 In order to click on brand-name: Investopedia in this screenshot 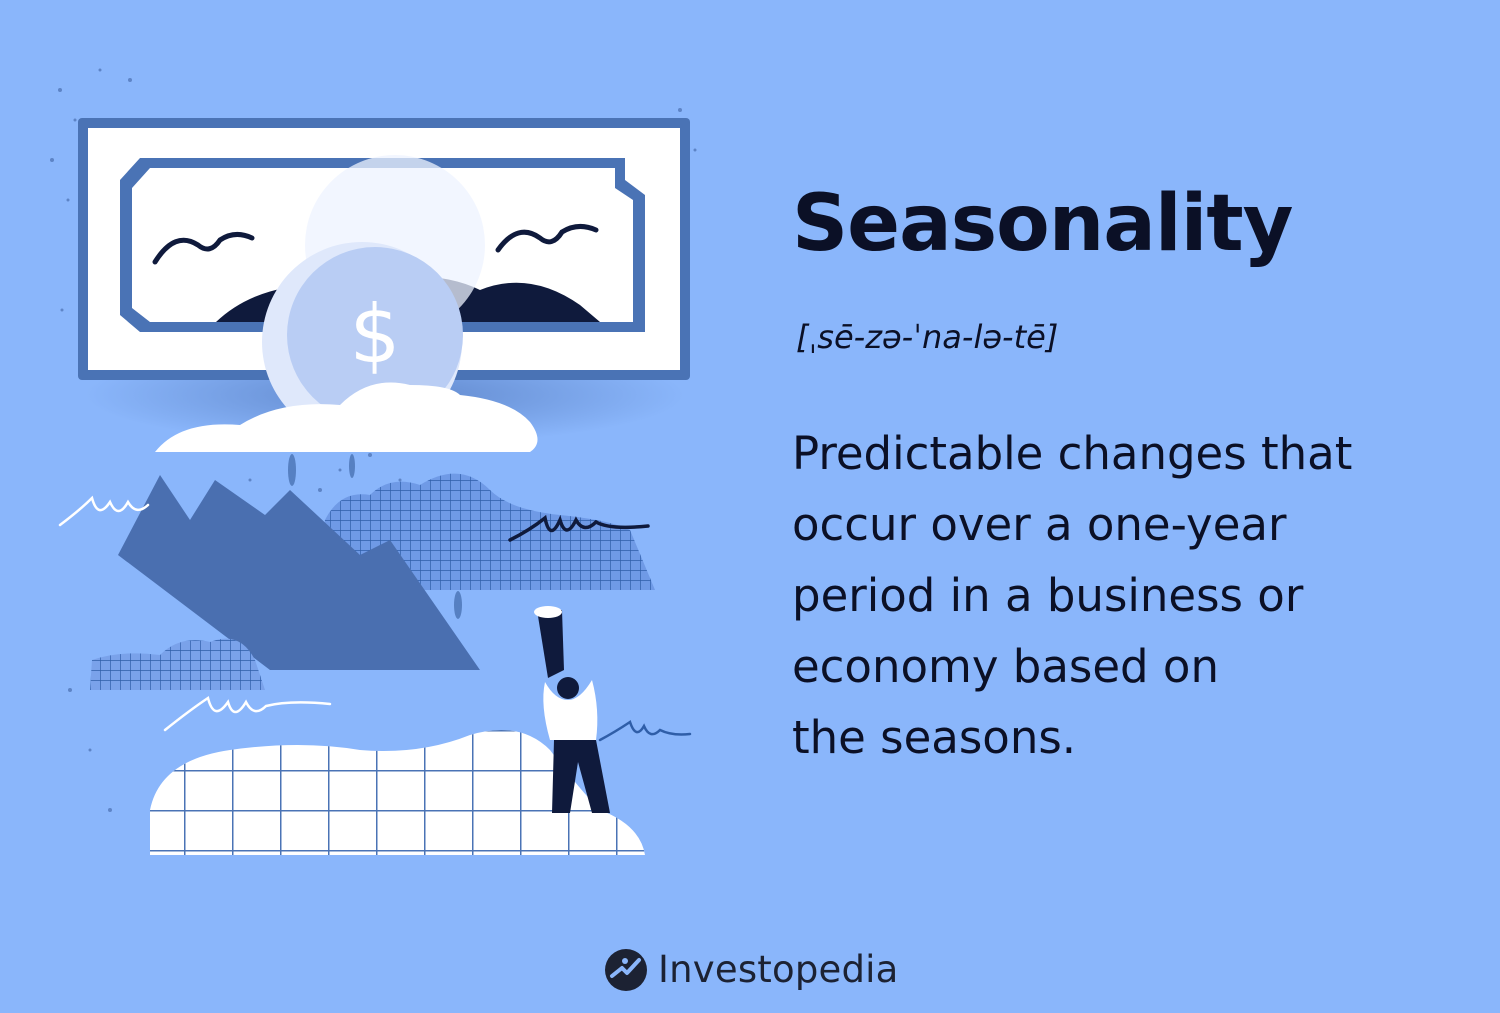, I will do `click(778, 969)`.